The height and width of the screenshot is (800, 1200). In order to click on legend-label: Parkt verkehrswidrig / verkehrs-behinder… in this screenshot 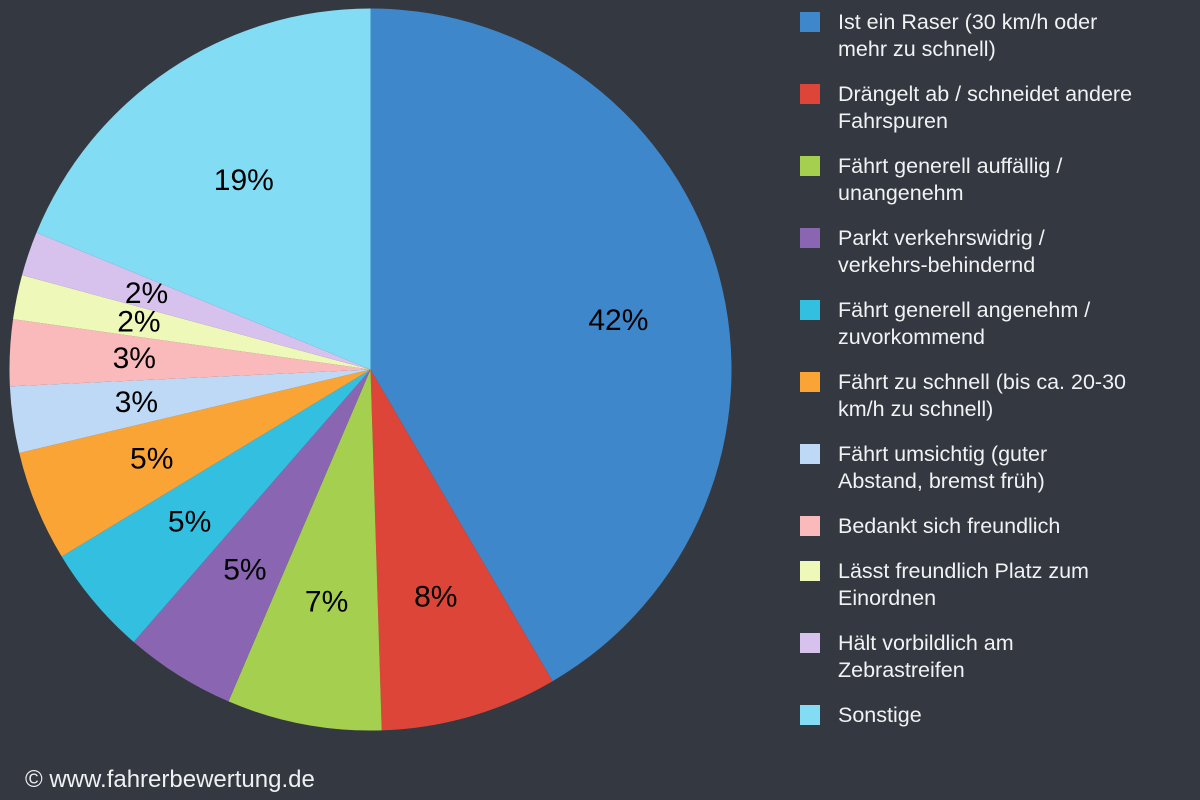, I will do `click(941, 251)`.